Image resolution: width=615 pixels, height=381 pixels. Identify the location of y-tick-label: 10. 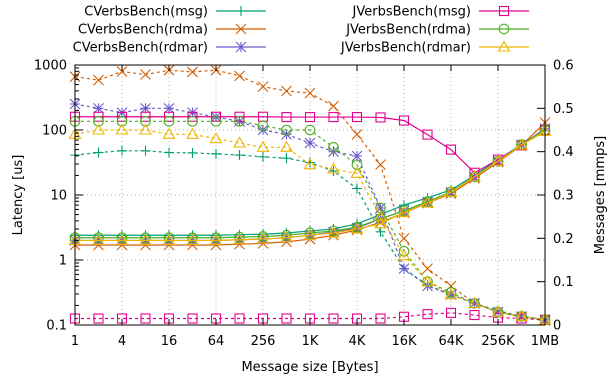
(58, 196).